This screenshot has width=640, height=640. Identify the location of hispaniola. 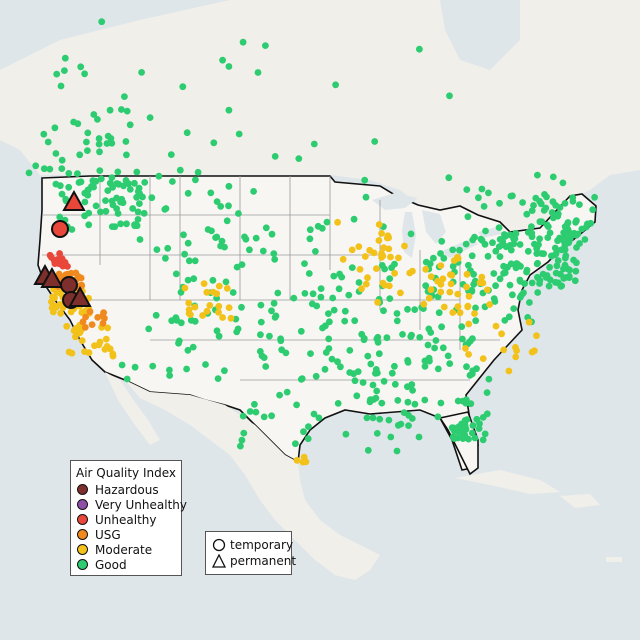
(580, 501).